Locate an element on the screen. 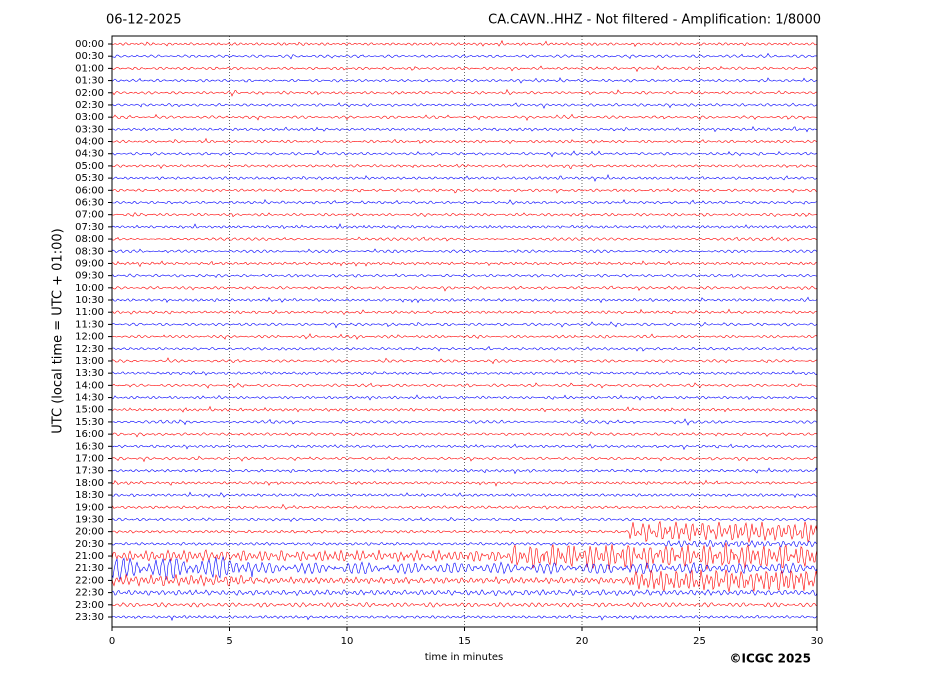 Image resolution: width=927 pixels, height=696 pixels. x-tick-label: 15 is located at coordinates (464, 641).